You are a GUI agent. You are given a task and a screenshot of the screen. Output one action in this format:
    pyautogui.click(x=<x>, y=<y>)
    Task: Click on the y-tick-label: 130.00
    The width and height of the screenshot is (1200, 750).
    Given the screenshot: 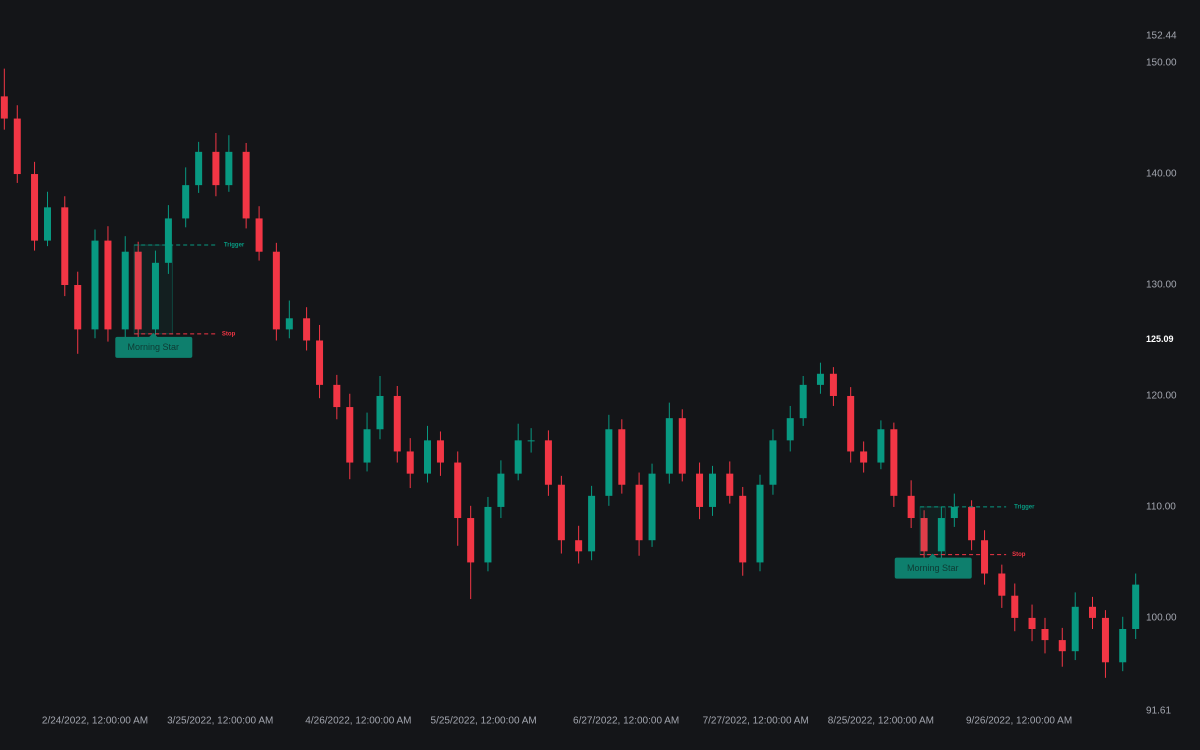 What is the action you would take?
    pyautogui.click(x=1161, y=285)
    